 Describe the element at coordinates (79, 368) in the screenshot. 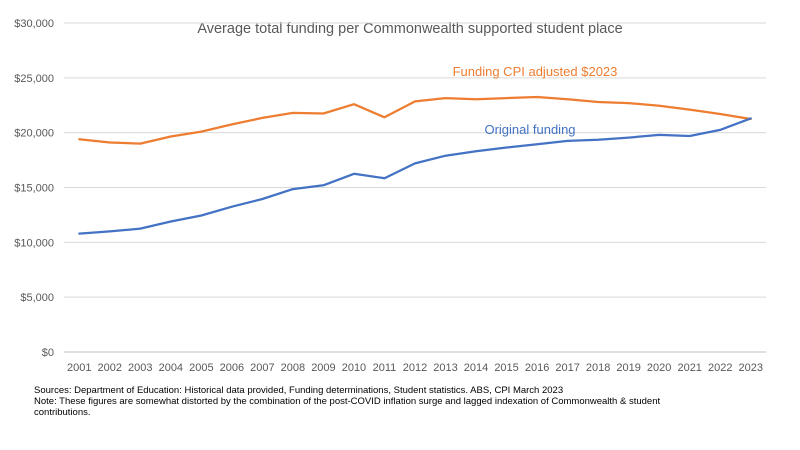

I see `x-tick-label: 2001` at that location.